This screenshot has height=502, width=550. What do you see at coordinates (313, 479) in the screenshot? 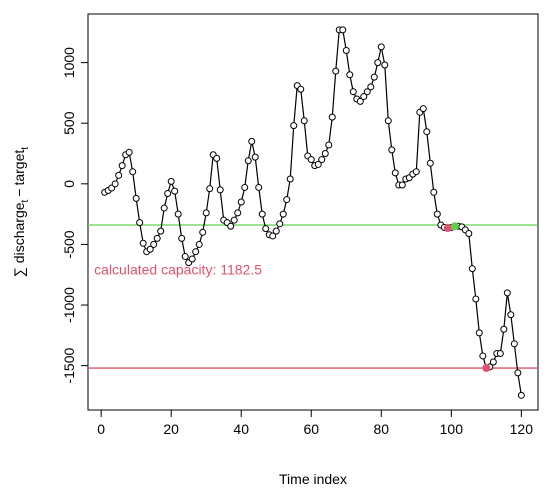
I see `x-axis-label: Time index` at bounding box center [313, 479].